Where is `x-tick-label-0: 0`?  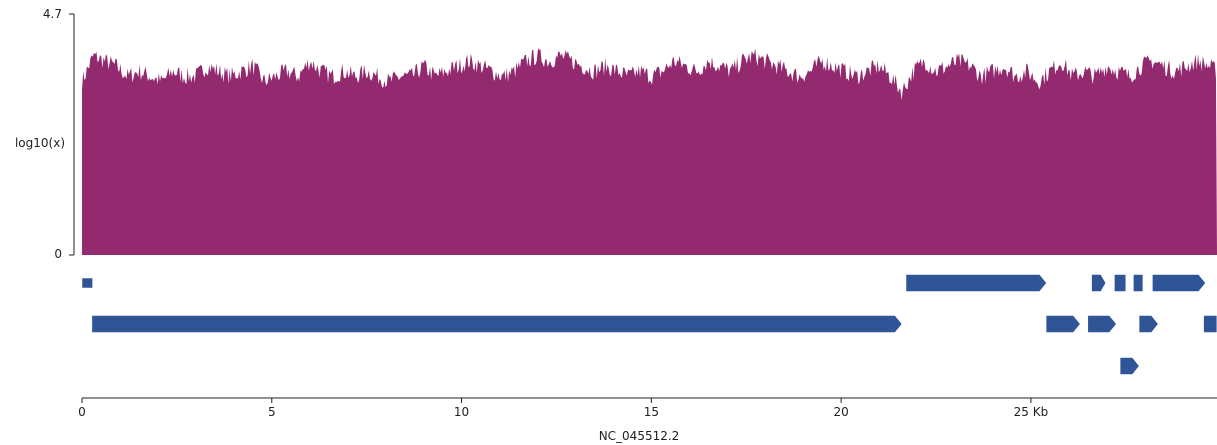 x-tick-label-0: 0 is located at coordinates (82, 412).